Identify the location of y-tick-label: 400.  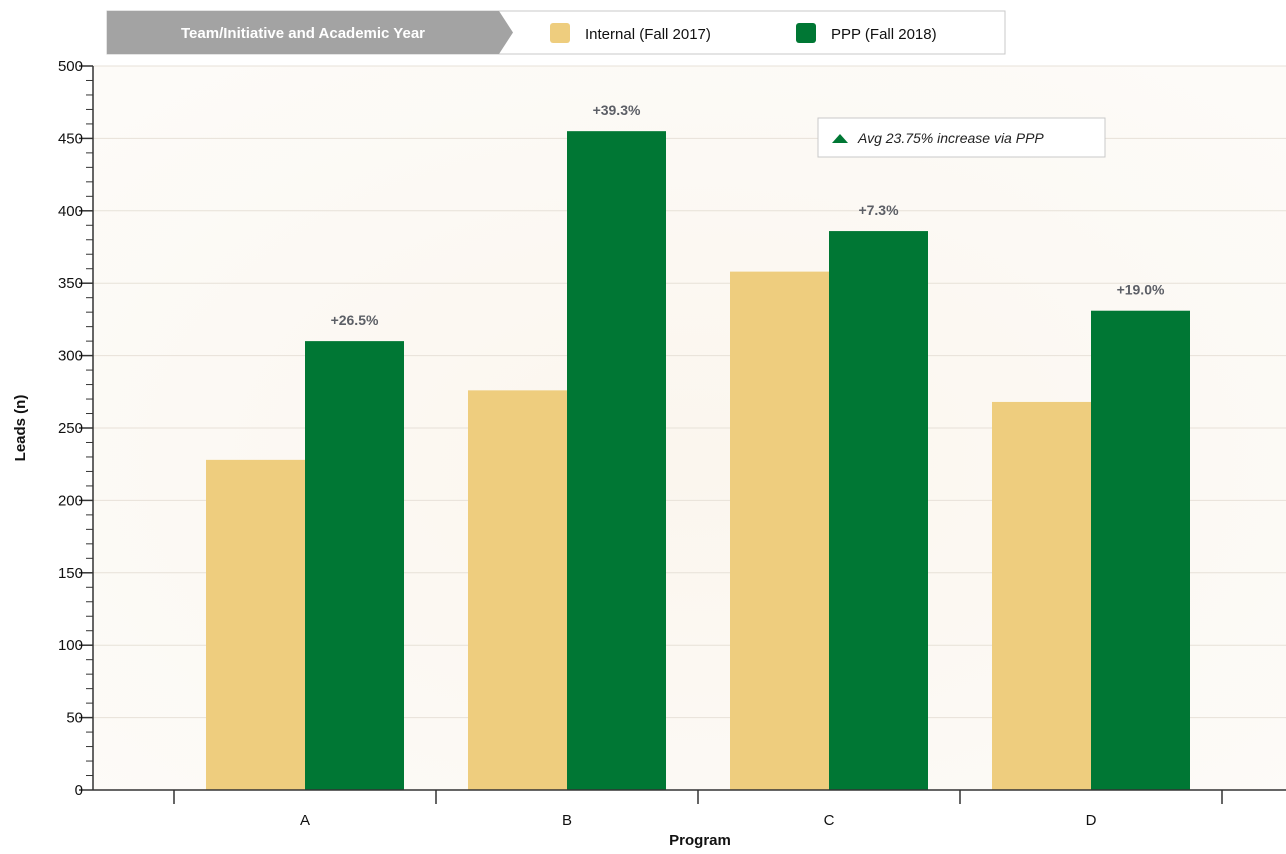
(70, 211).